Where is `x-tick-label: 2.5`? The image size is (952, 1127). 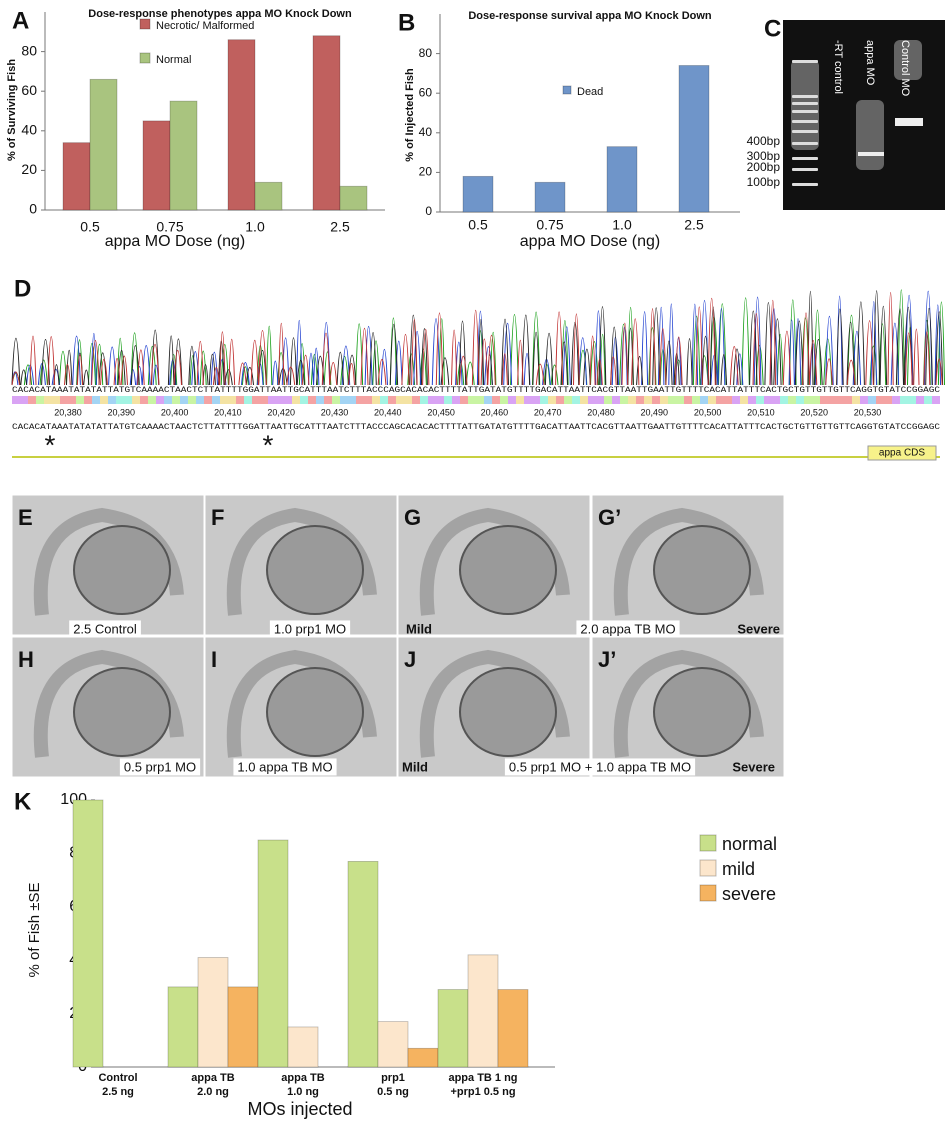
x-tick-label: 2.5 is located at coordinates (694, 225).